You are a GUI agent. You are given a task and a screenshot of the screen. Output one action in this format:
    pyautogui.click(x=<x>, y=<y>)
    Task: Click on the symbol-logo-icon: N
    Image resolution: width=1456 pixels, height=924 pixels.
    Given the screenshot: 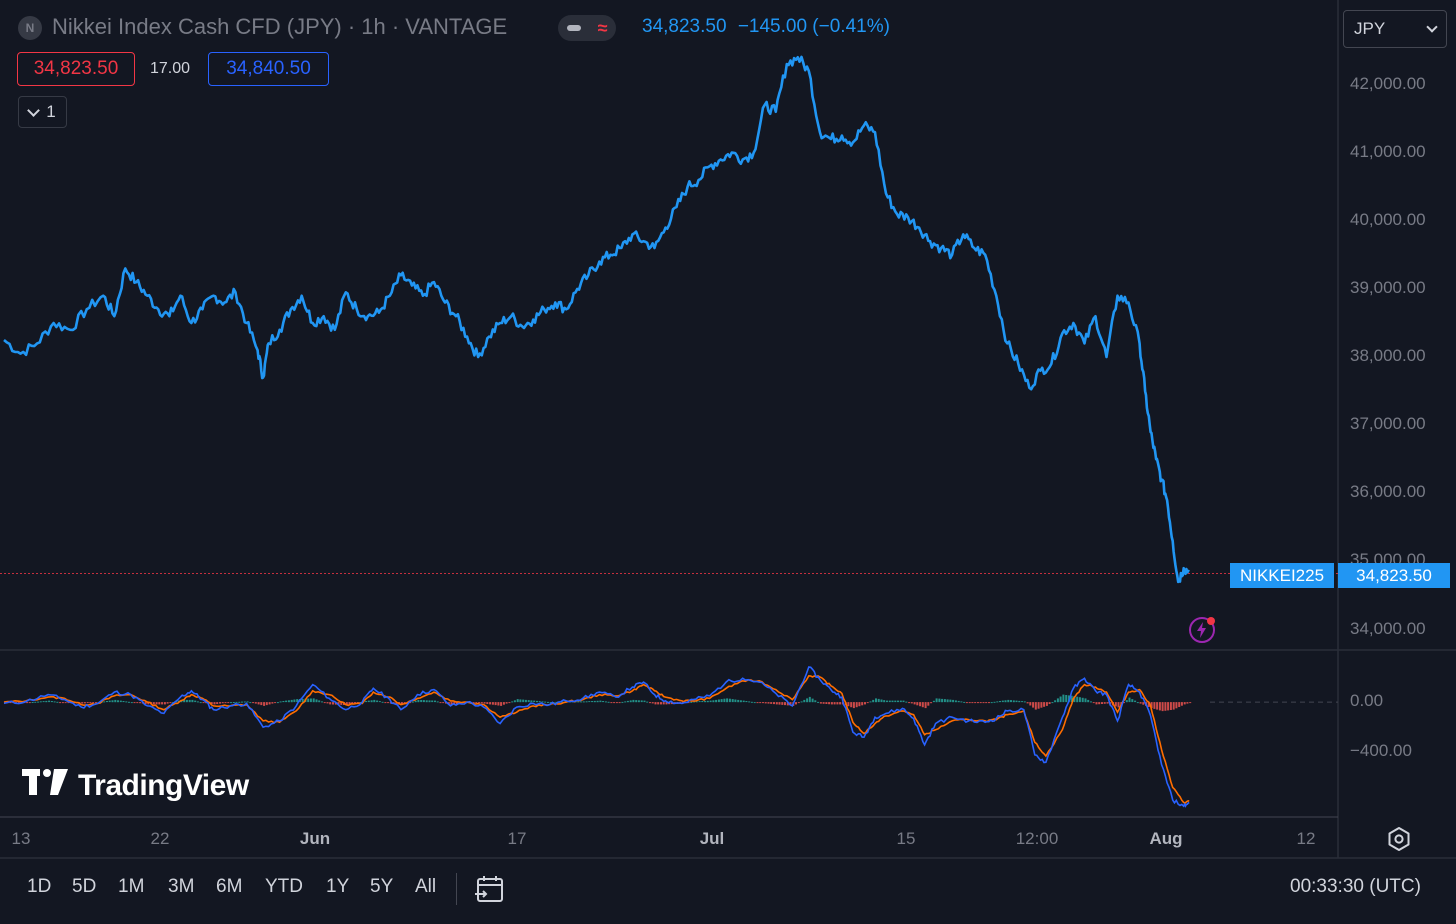 What is the action you would take?
    pyautogui.click(x=30, y=28)
    